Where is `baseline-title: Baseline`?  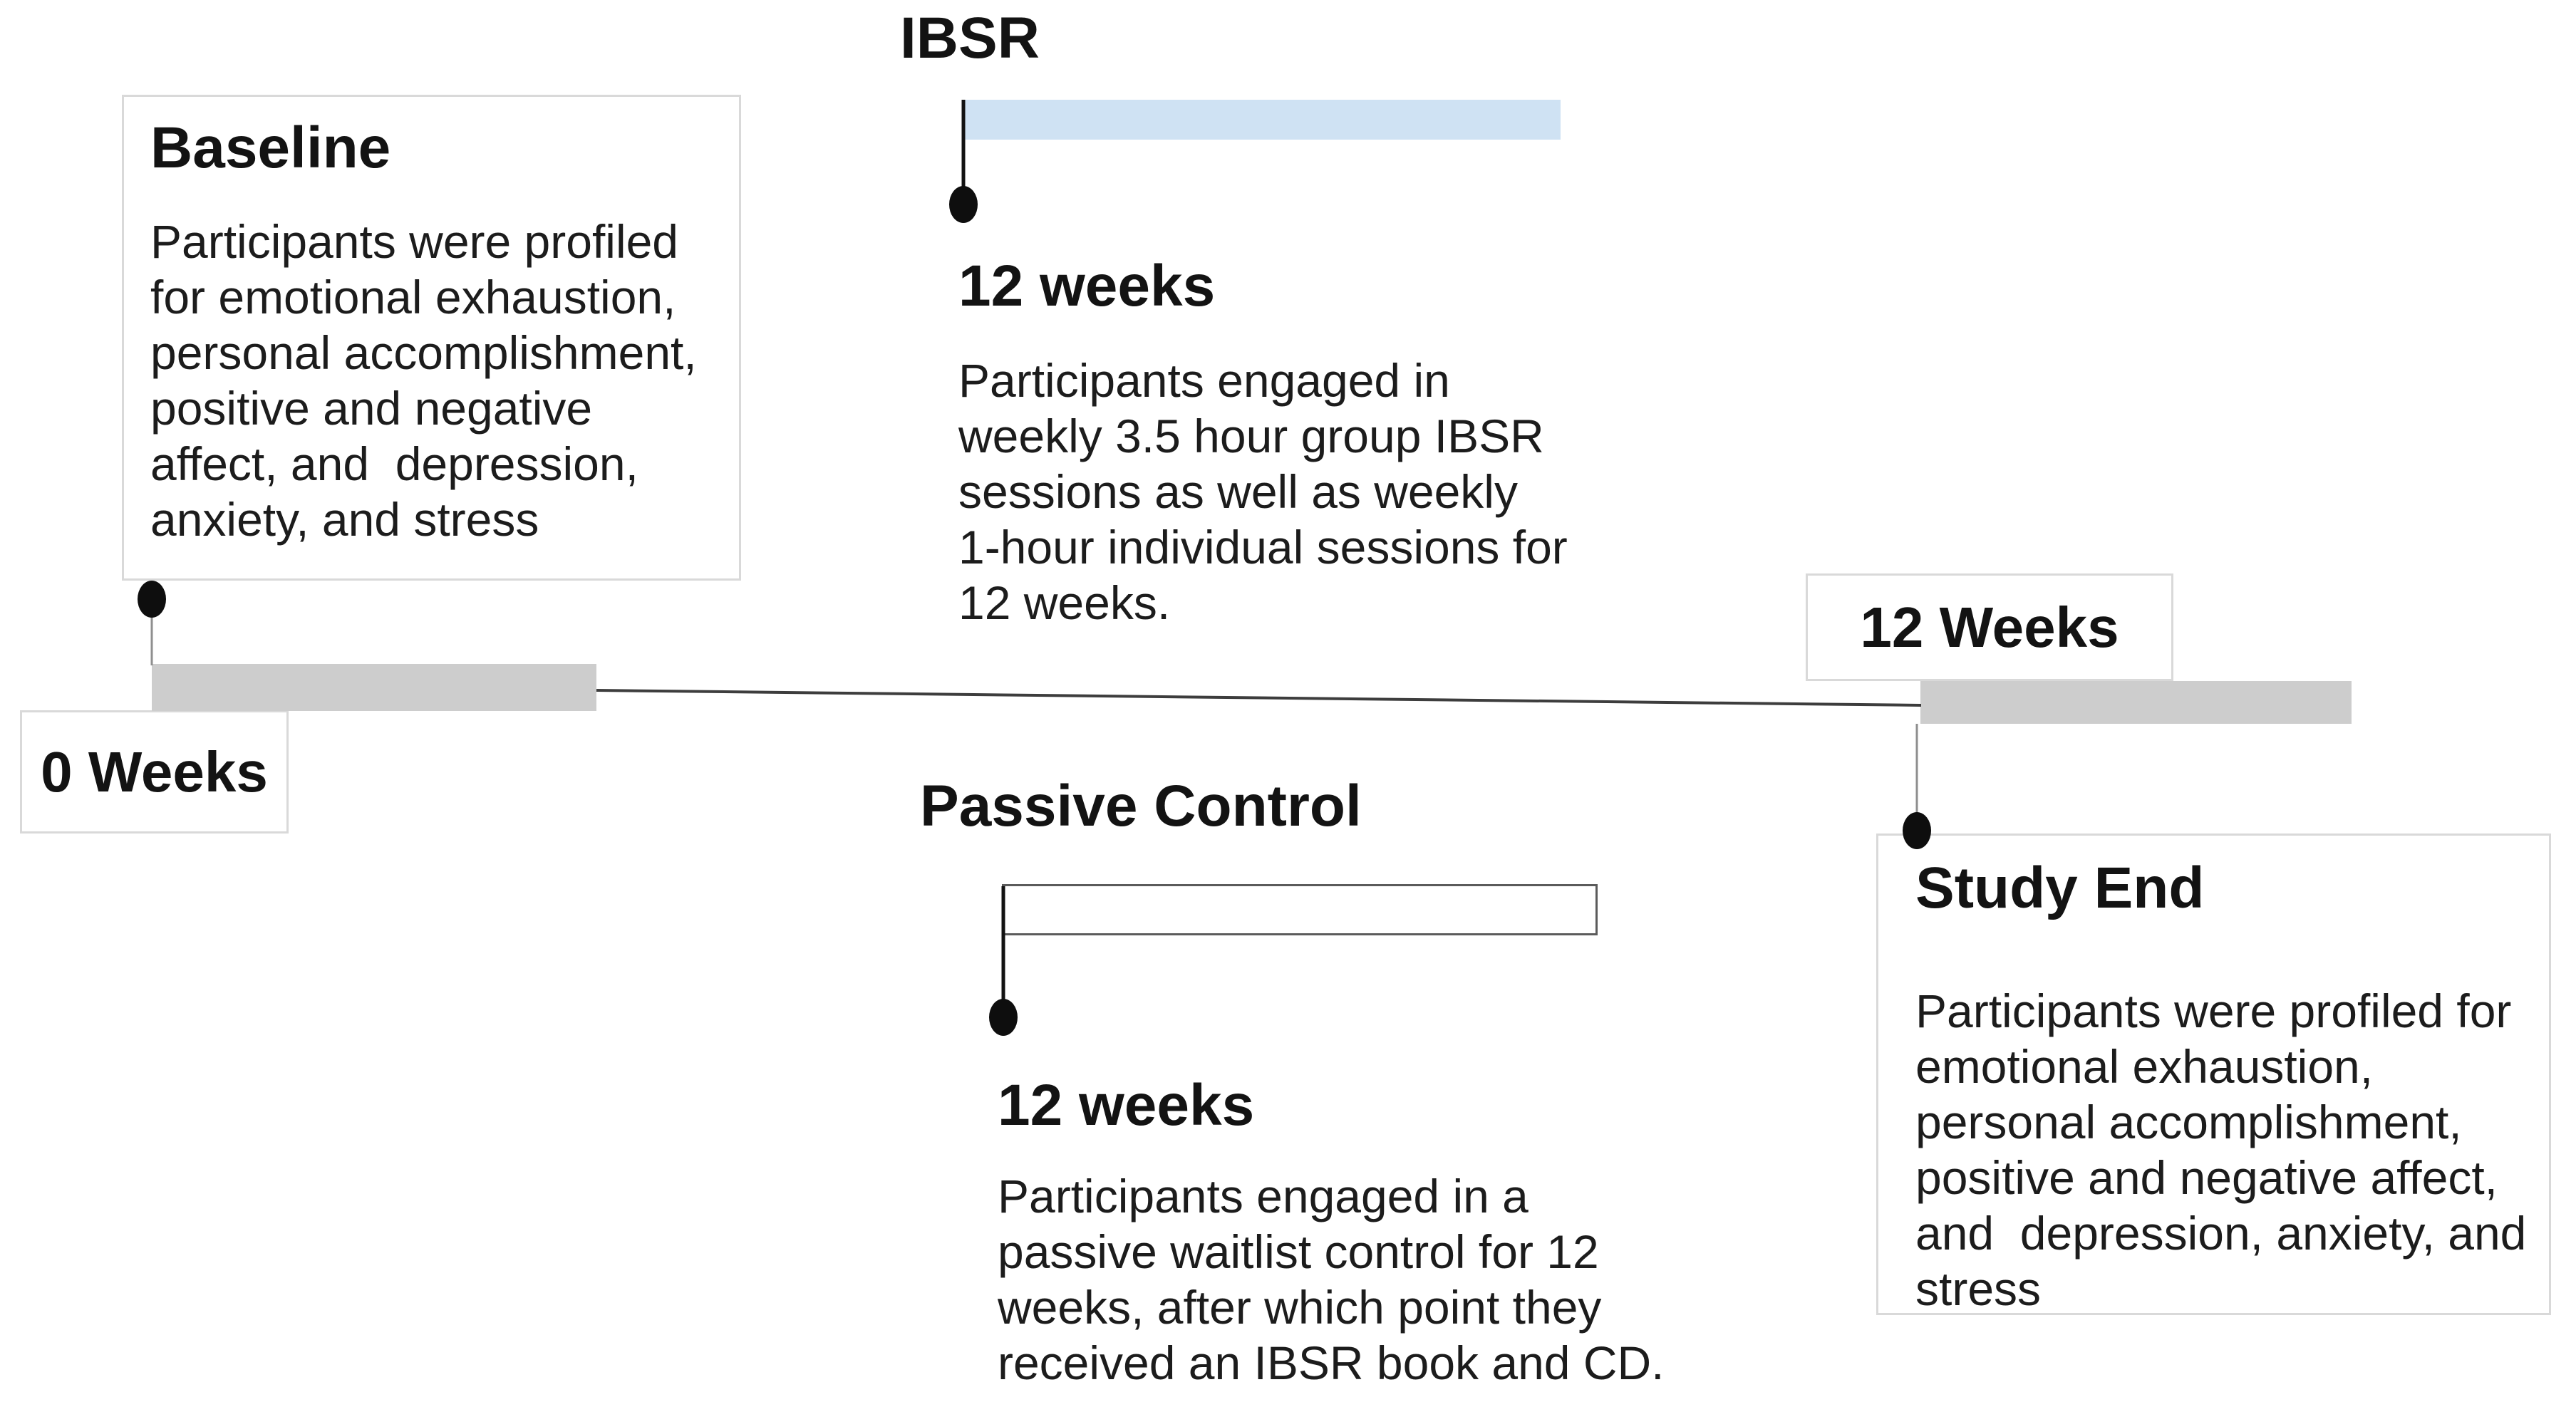
baseline-title: Baseline is located at coordinates (271, 147).